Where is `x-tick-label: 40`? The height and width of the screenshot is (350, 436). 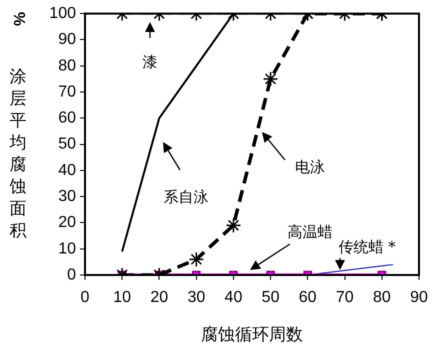 x-tick-label: 40 is located at coordinates (233, 297).